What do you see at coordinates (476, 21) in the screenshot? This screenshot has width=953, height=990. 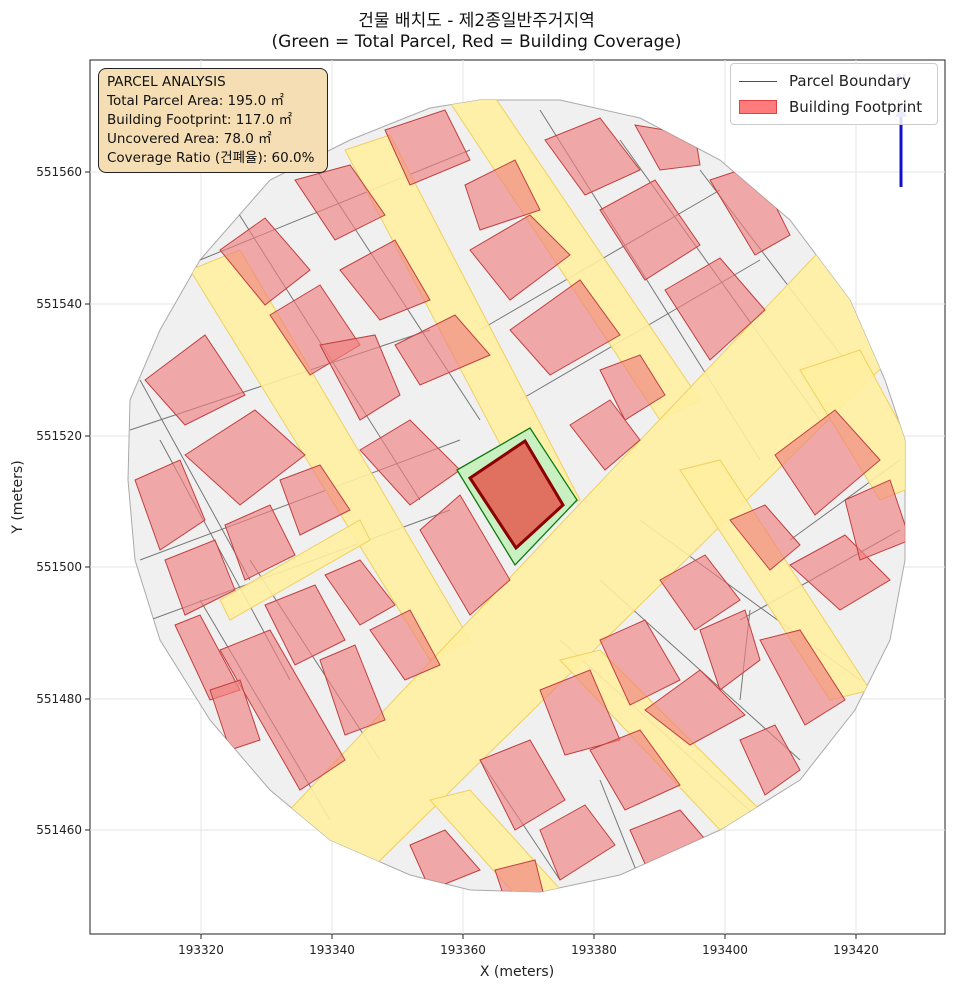 I see `map-title: 건물 배치도 - 제2종일반주거지역` at bounding box center [476, 21].